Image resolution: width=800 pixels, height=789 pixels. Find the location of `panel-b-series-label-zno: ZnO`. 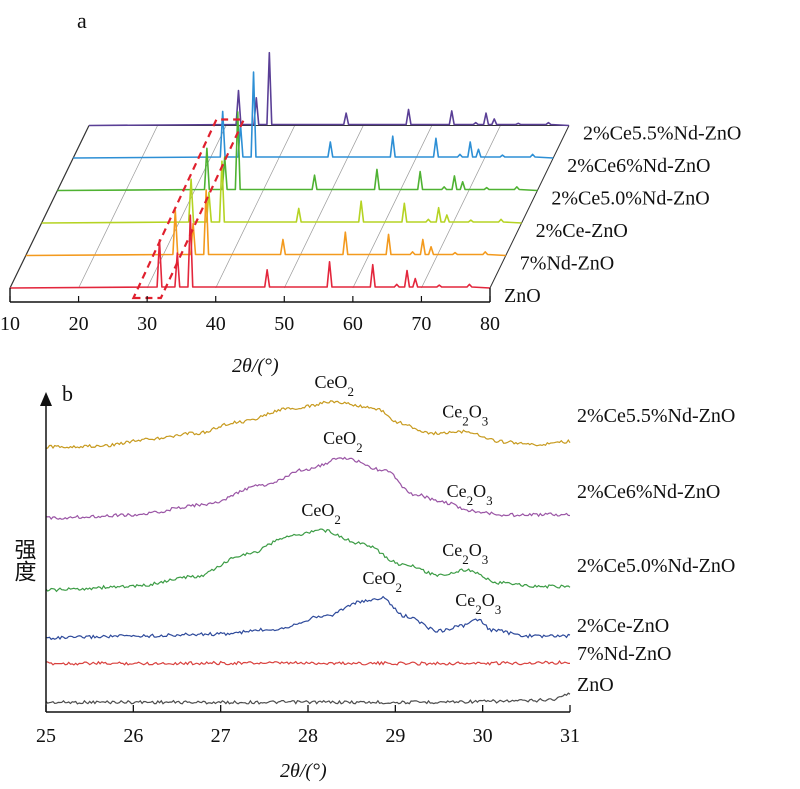

panel-b-series-label-zno: ZnO is located at coordinates (595, 685).